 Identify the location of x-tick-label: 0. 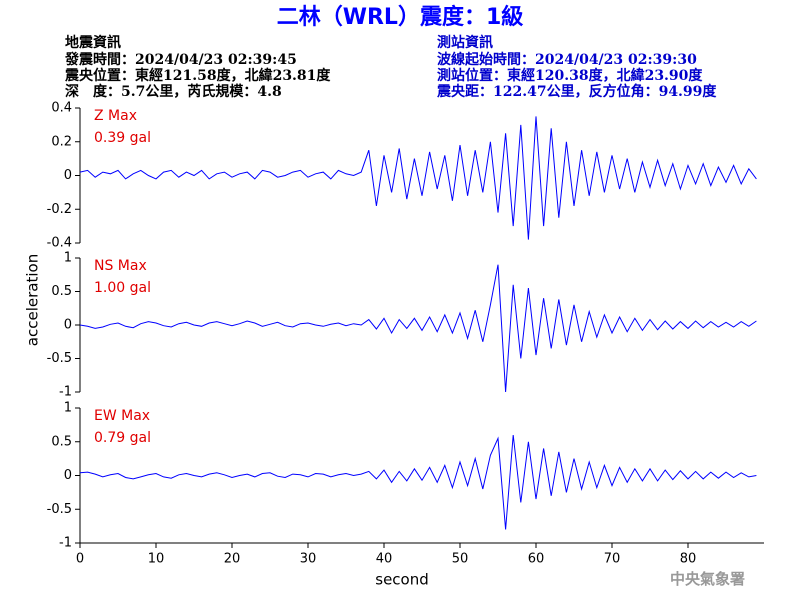
(80, 559).